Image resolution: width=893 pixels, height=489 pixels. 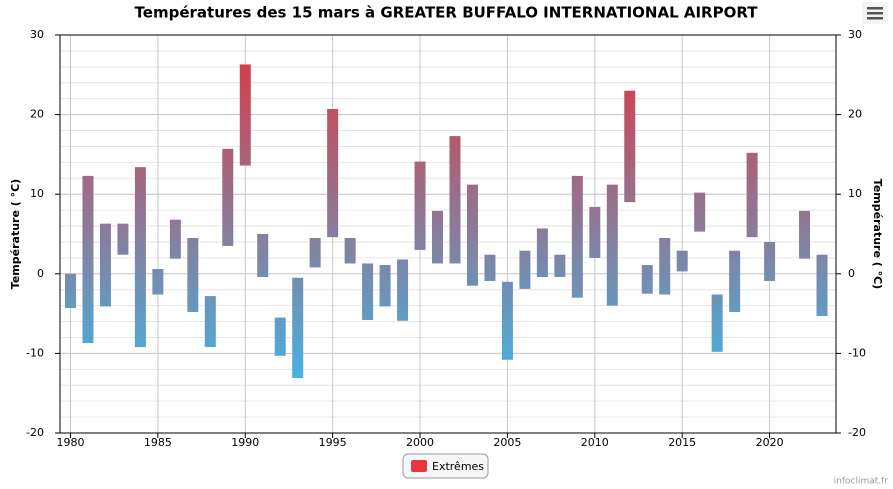 What do you see at coordinates (35, 352) in the screenshot?
I see `y-tick-label: -10` at bounding box center [35, 352].